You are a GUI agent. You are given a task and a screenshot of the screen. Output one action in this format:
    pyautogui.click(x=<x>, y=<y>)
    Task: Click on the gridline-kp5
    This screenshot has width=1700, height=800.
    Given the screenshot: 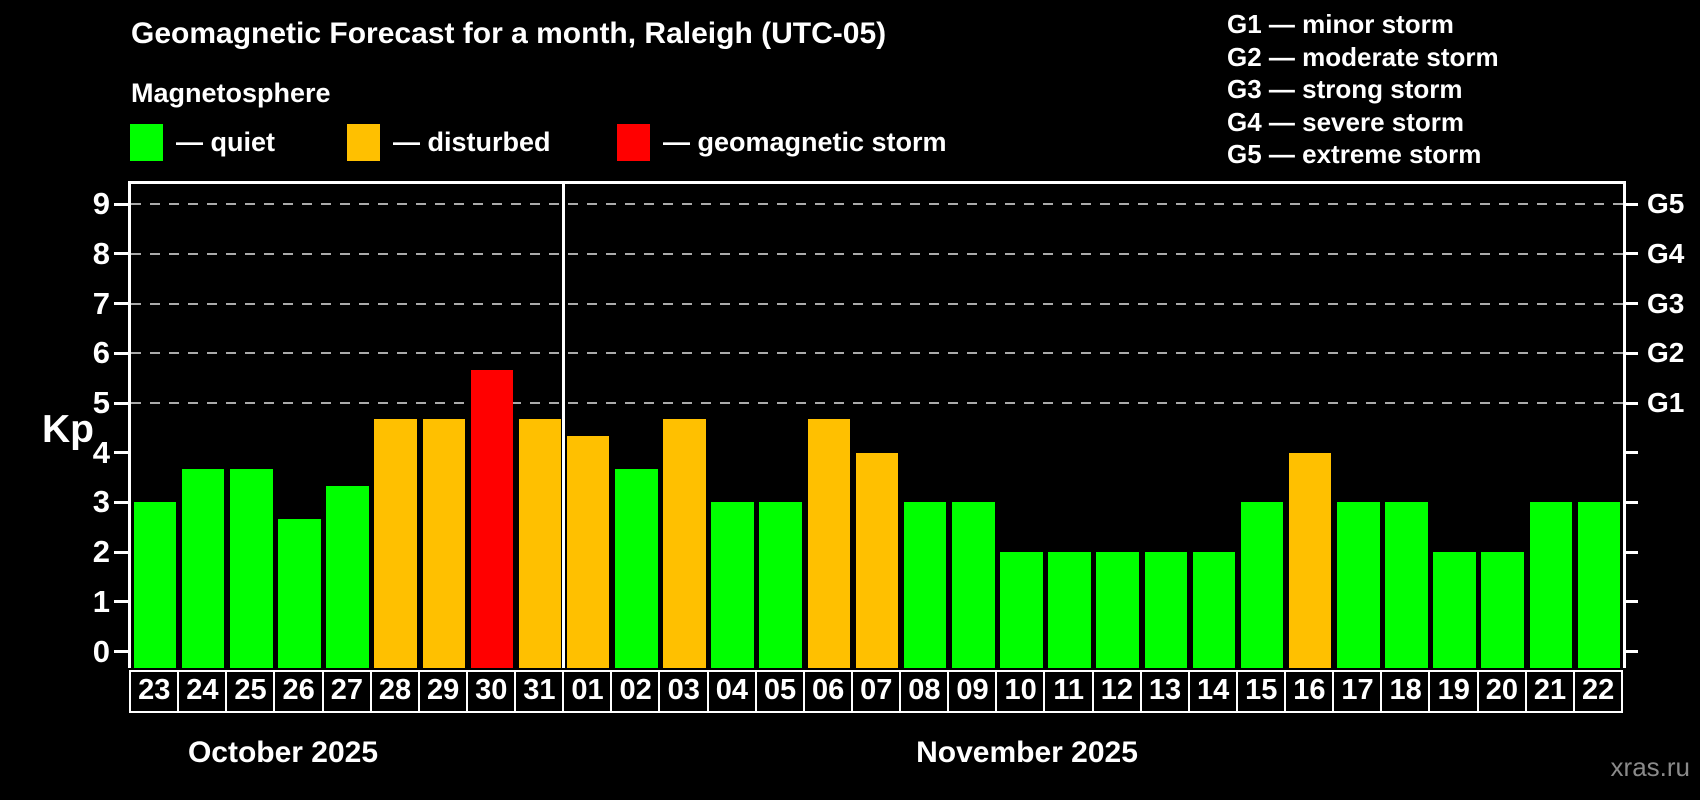 What is the action you would take?
    pyautogui.click(x=877, y=403)
    